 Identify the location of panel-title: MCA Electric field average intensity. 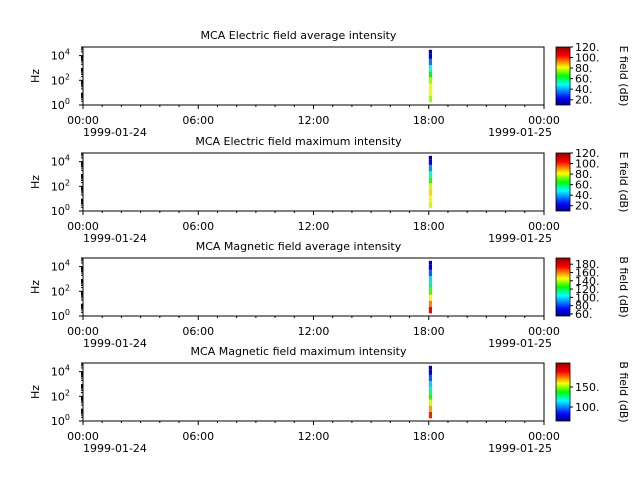
(299, 35).